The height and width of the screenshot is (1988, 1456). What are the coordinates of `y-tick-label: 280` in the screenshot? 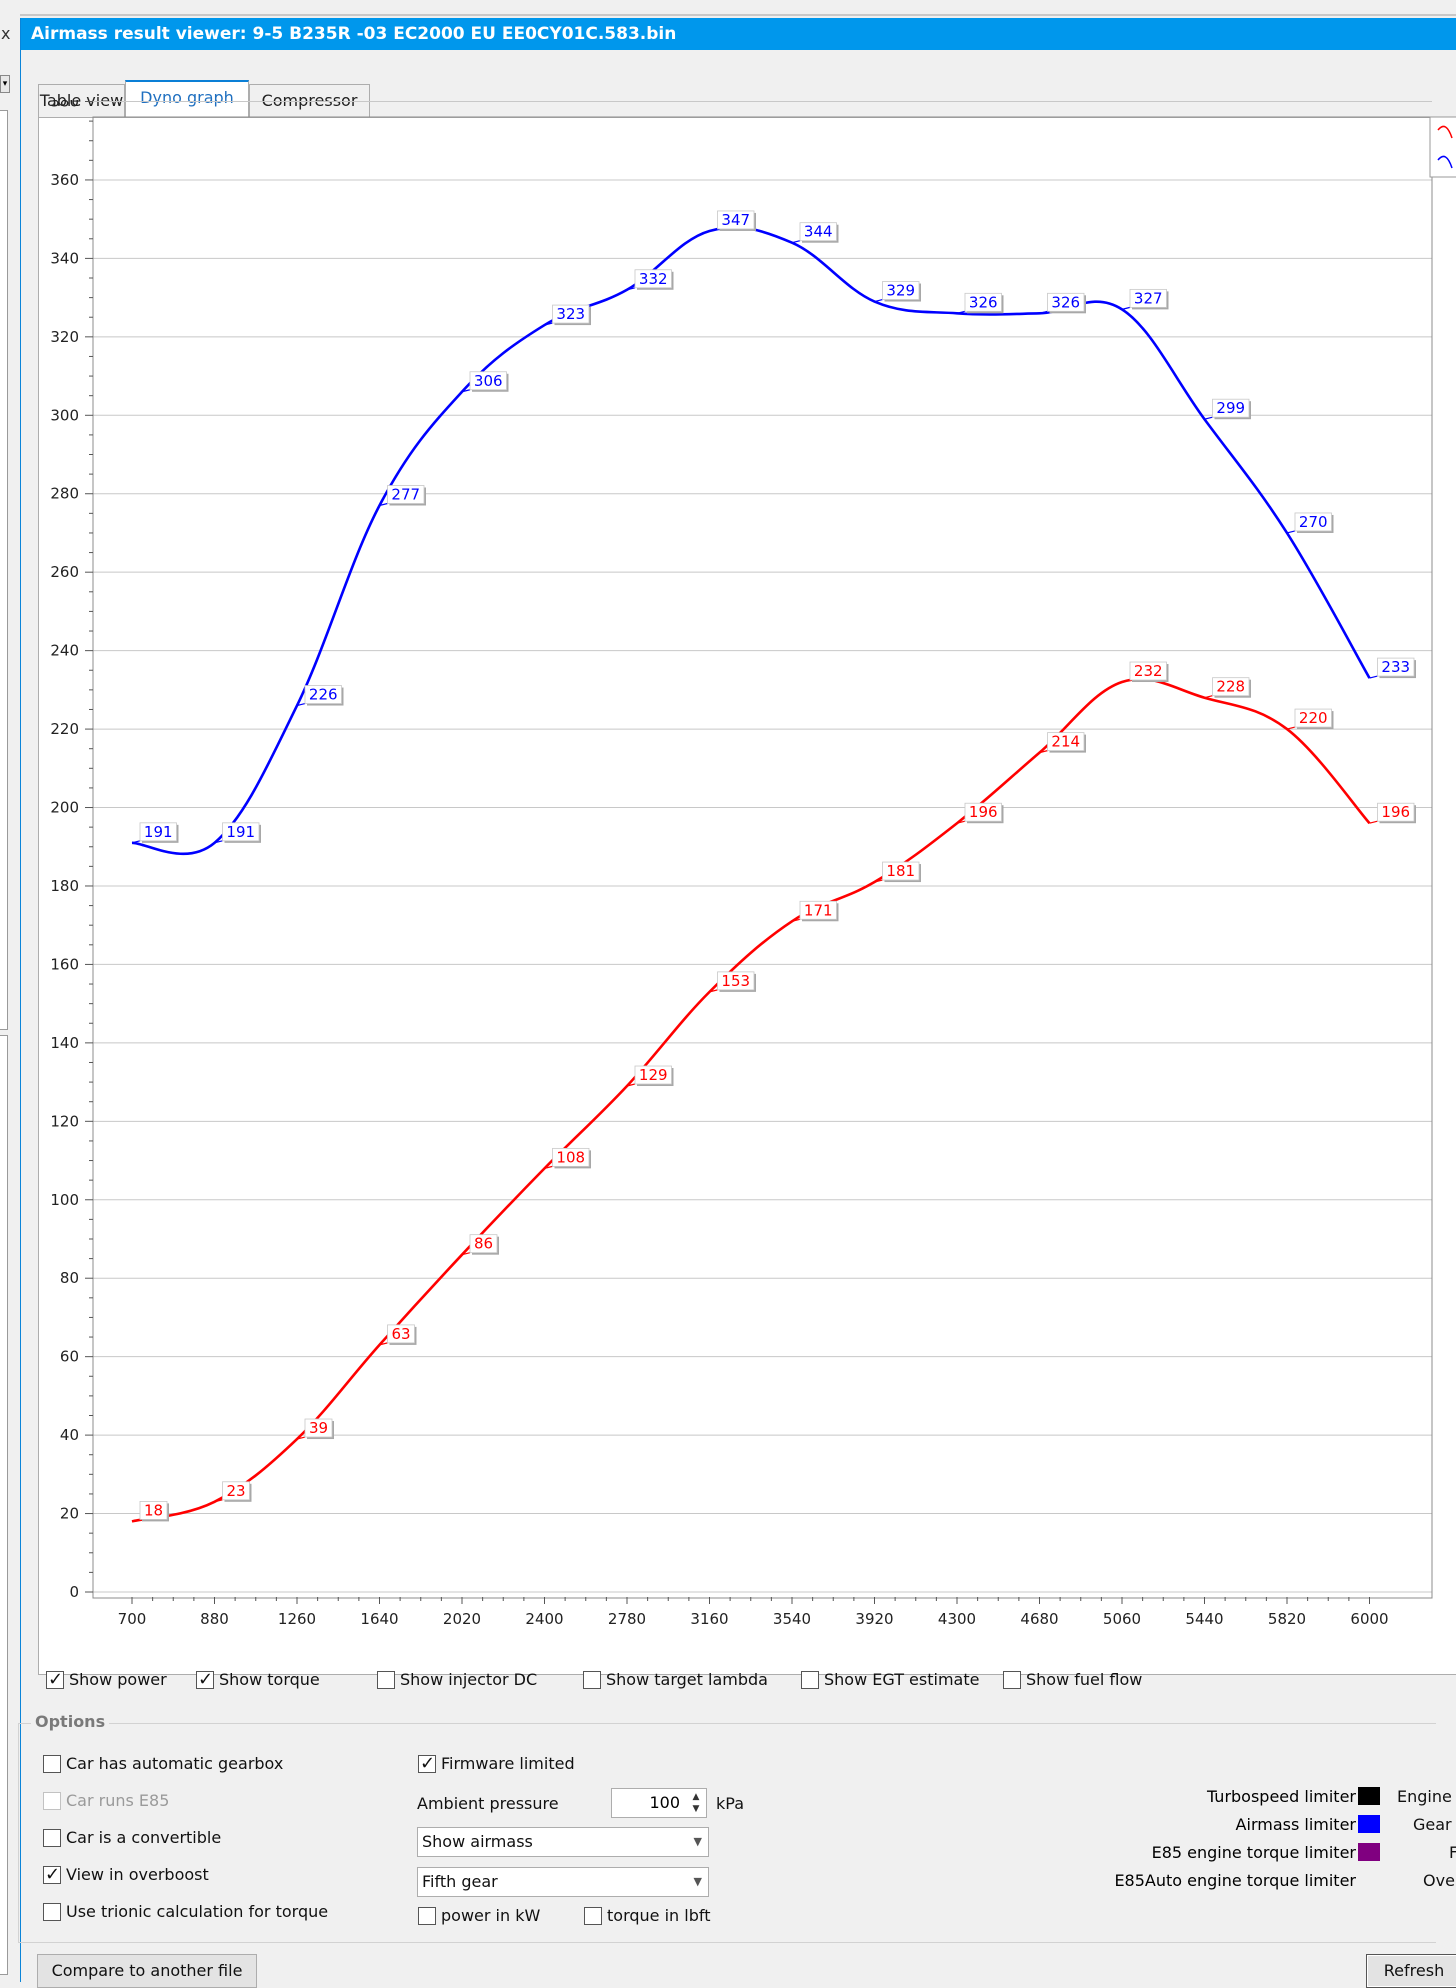 It's located at (64, 494).